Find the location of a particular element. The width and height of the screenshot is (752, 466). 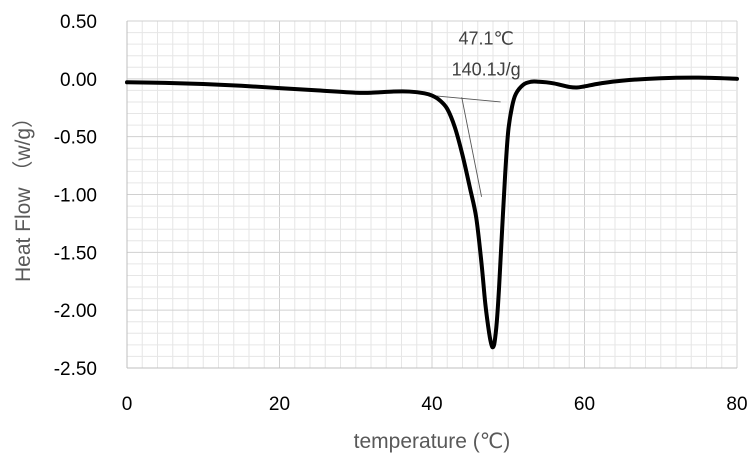

y-tick-label: -1.50 is located at coordinates (75, 253).